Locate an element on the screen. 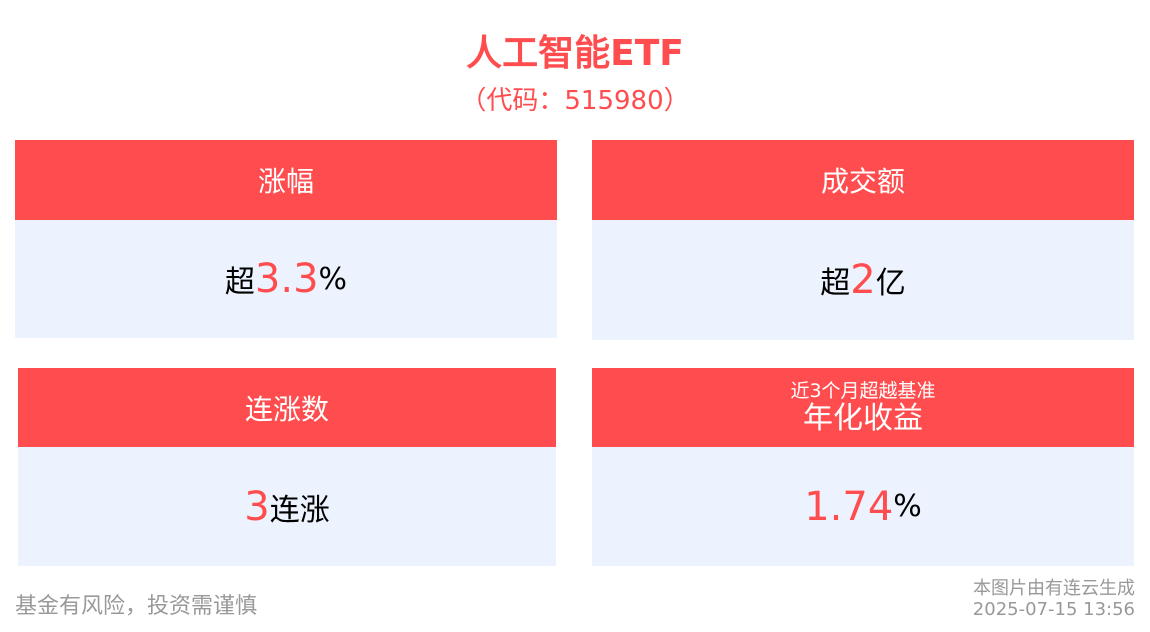 This screenshot has width=1150, height=632. value-suffix: 连涨 is located at coordinates (299, 510).